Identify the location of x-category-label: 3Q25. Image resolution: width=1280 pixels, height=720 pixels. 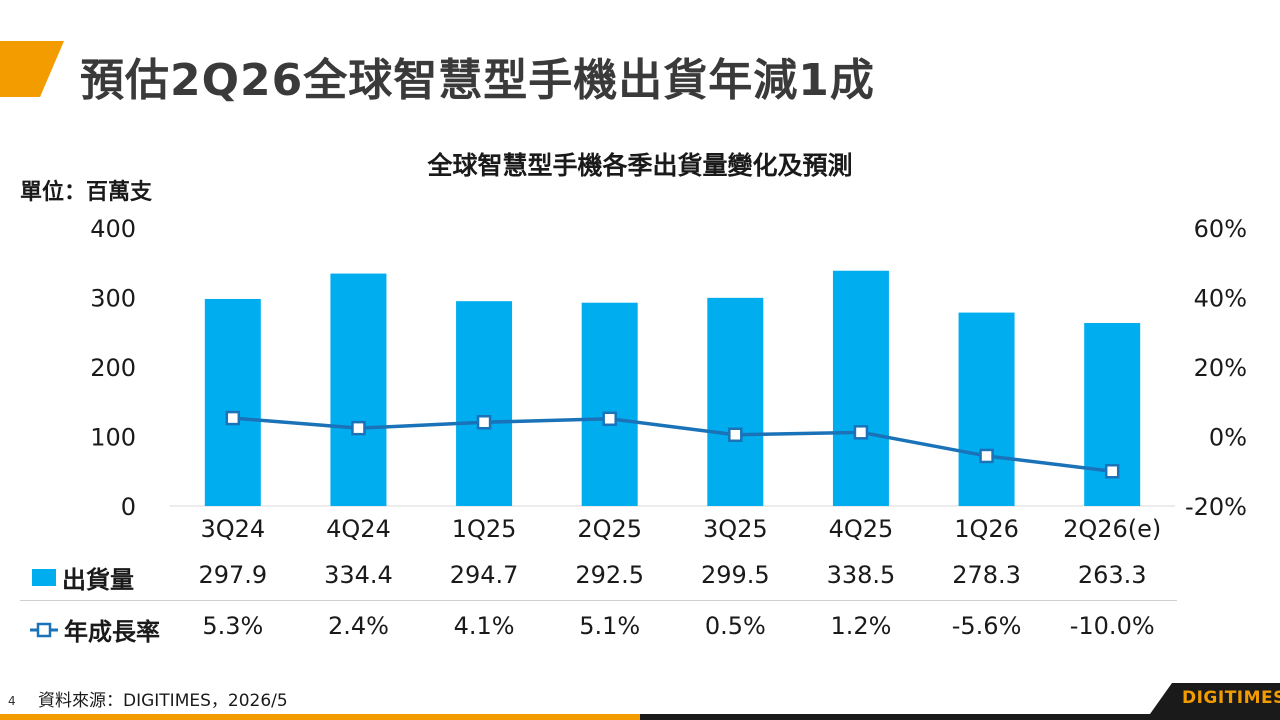
(735, 529).